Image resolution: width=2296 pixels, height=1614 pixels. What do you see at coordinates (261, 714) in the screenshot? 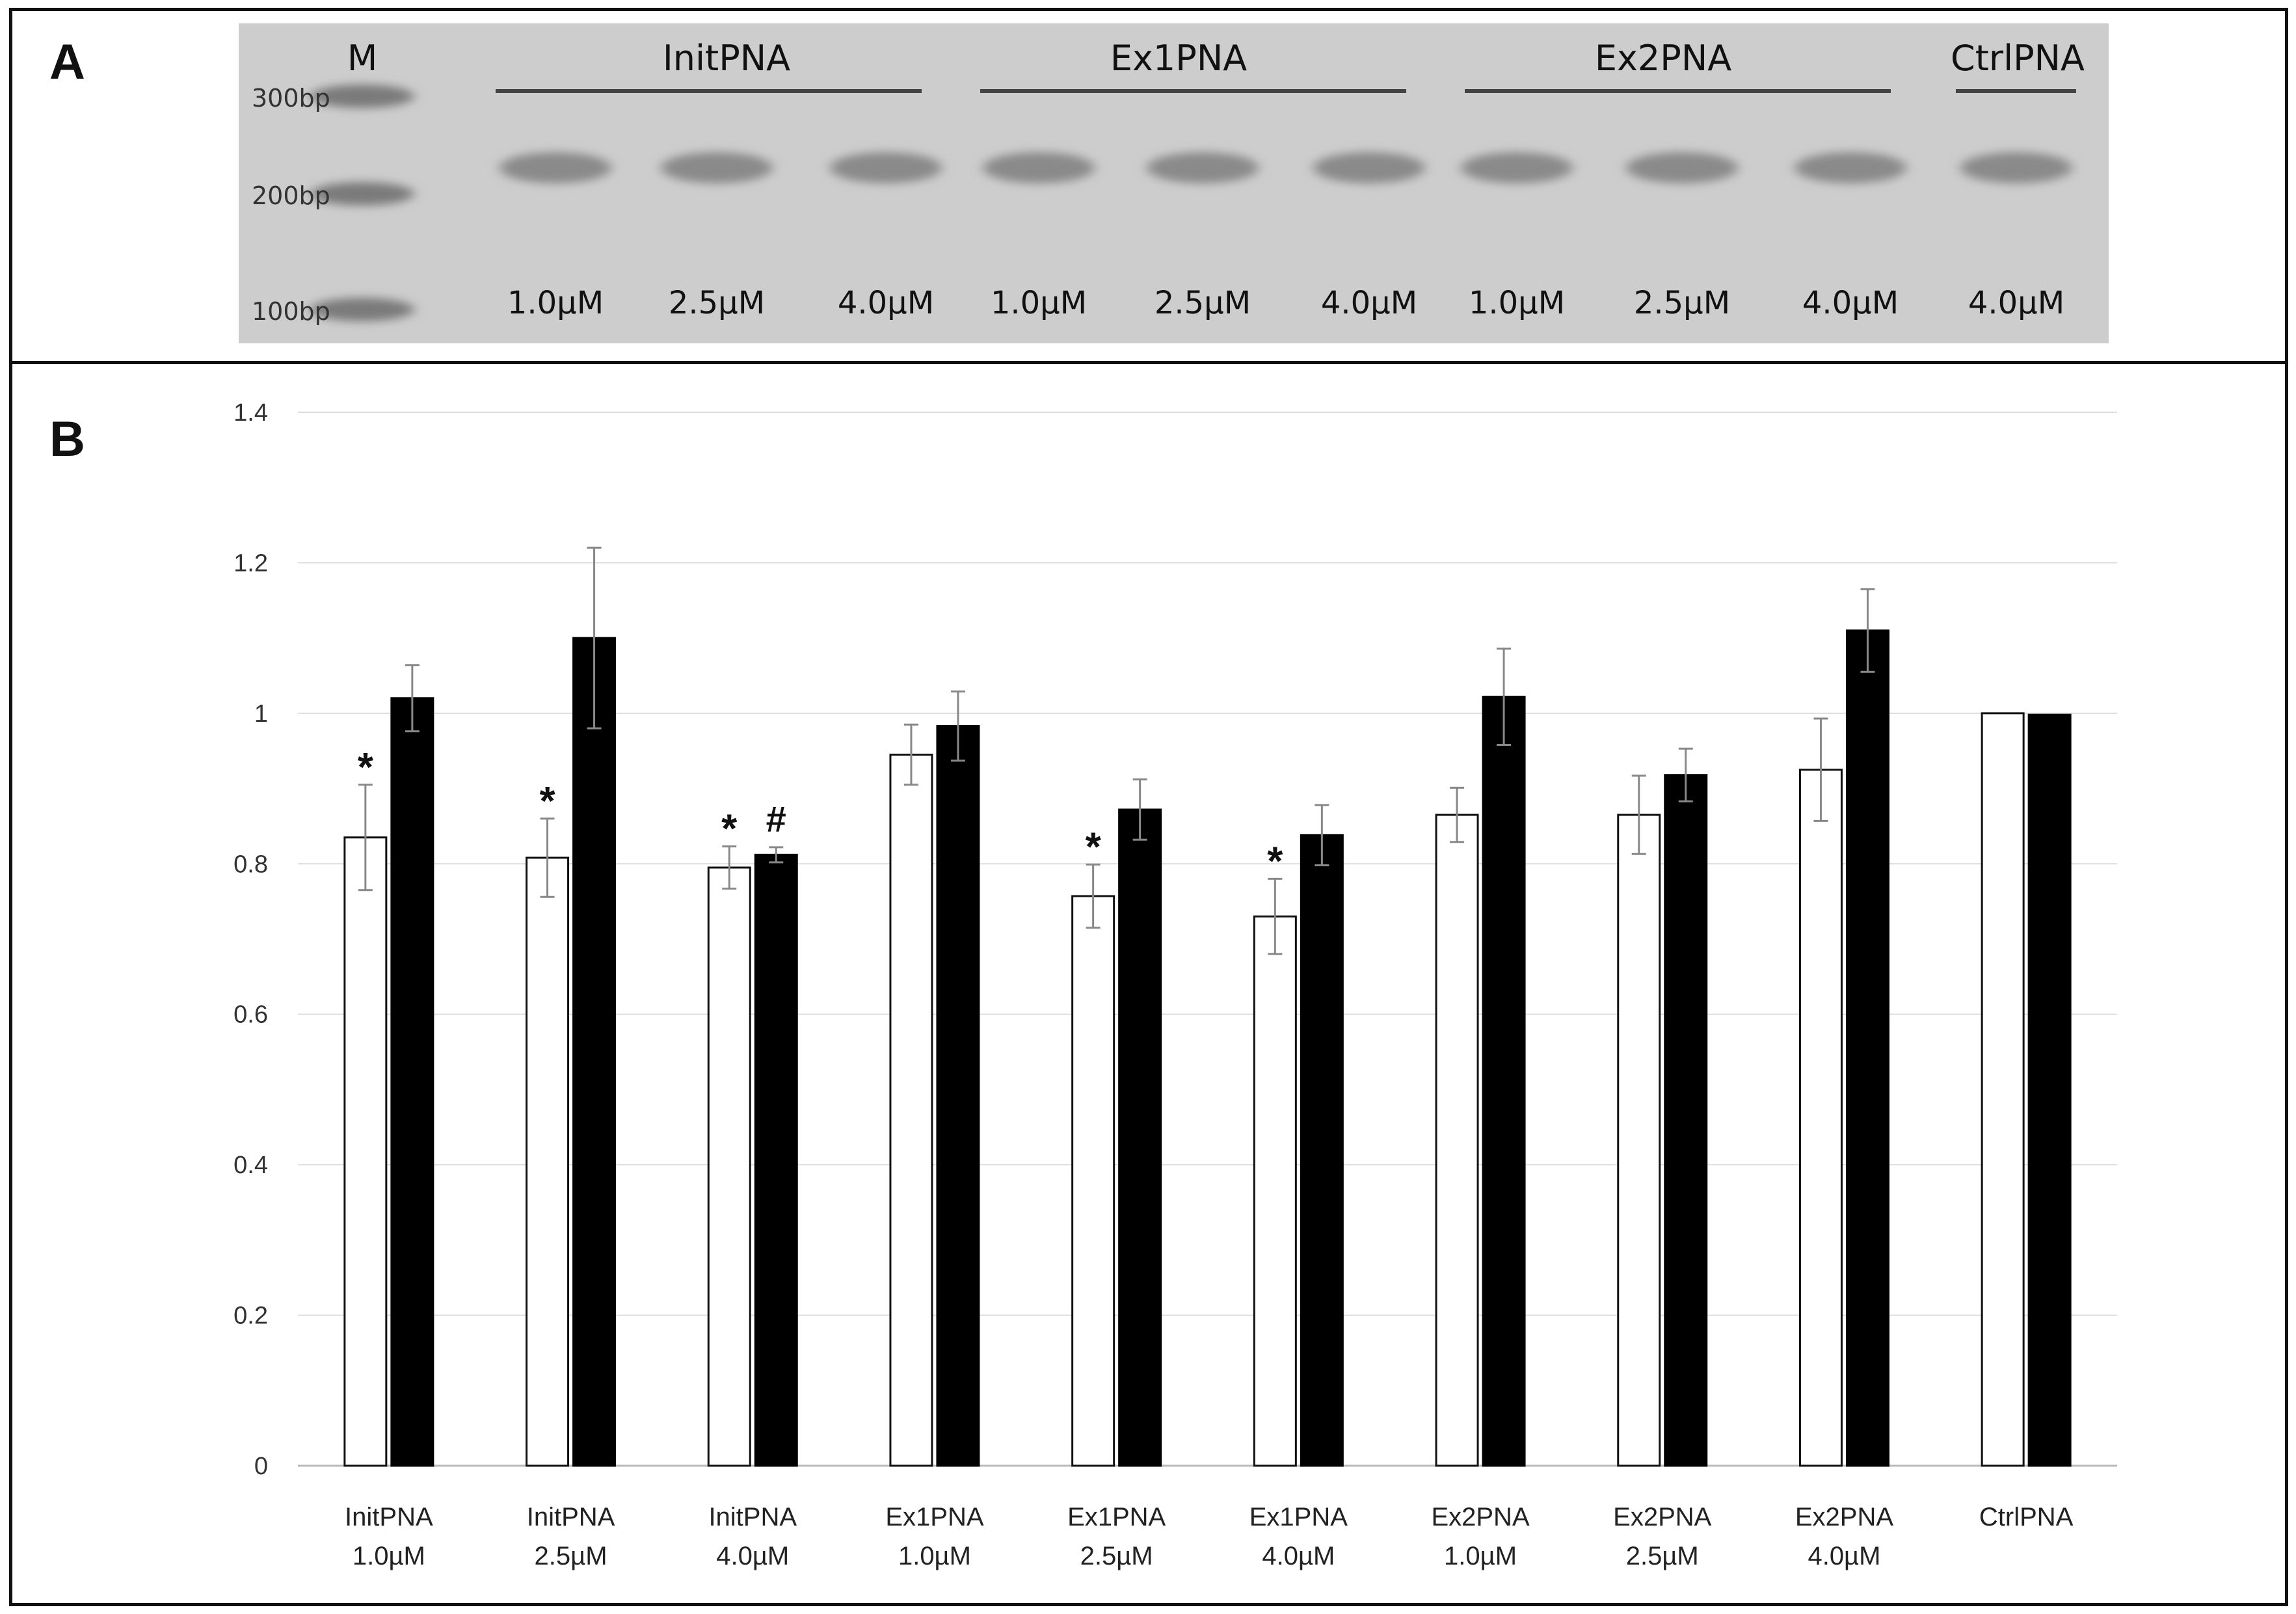
I see `y-tick-label: 1` at bounding box center [261, 714].